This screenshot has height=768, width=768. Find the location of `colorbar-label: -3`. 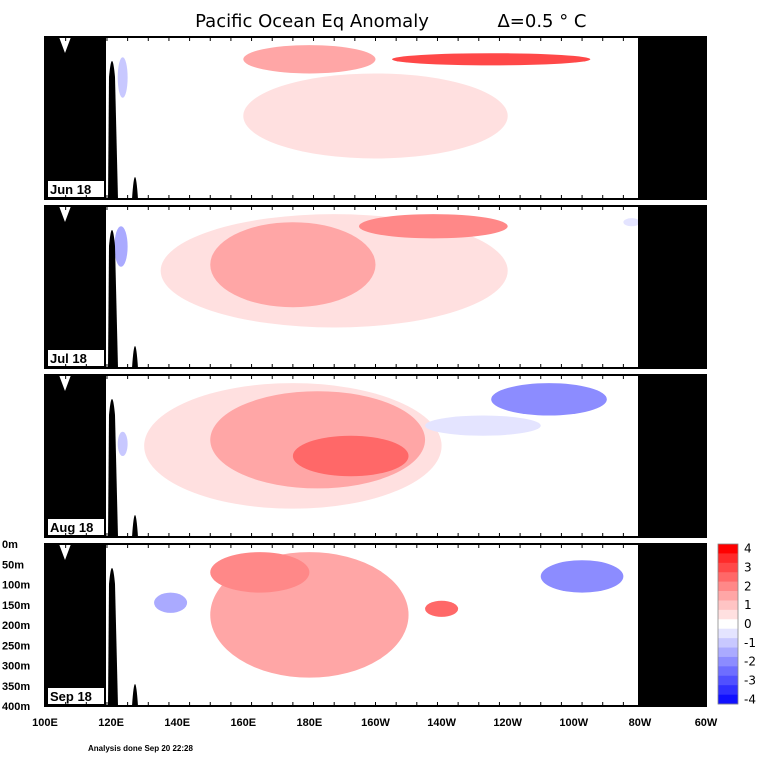

colorbar-label: -3 is located at coordinates (750, 680).